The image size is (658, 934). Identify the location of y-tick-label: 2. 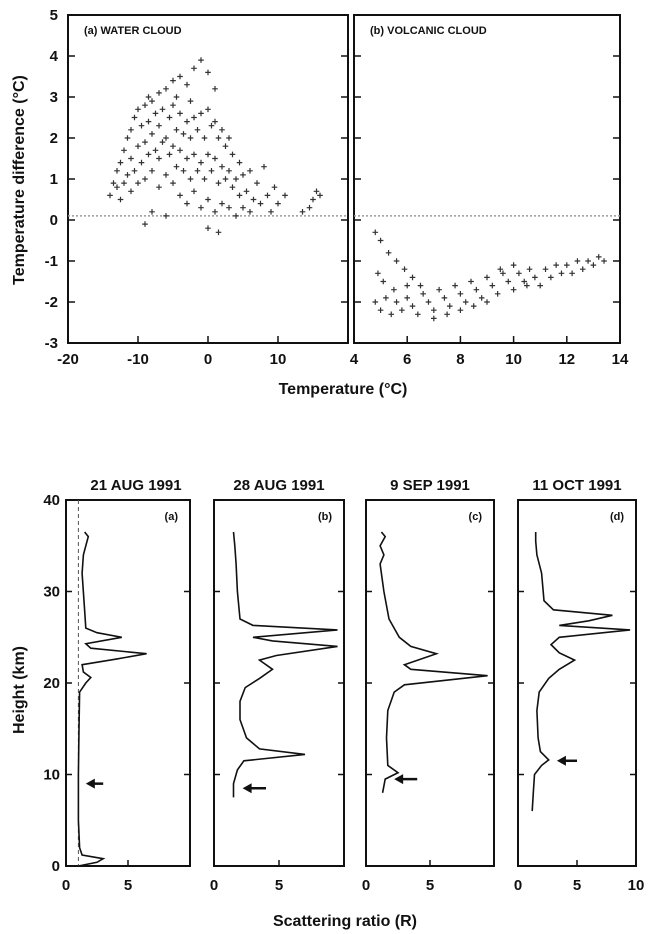
(54, 138).